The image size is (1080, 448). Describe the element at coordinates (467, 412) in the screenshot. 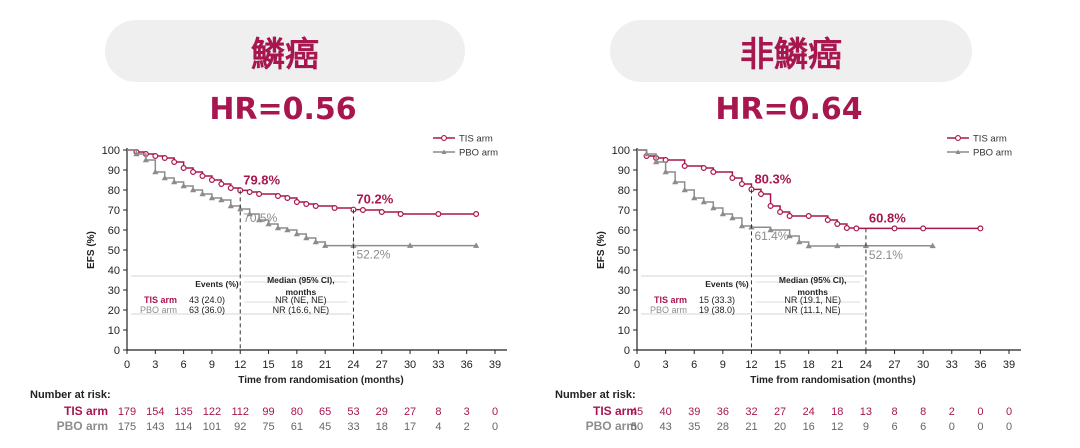

I see `risk-tis-count: 3` at that location.